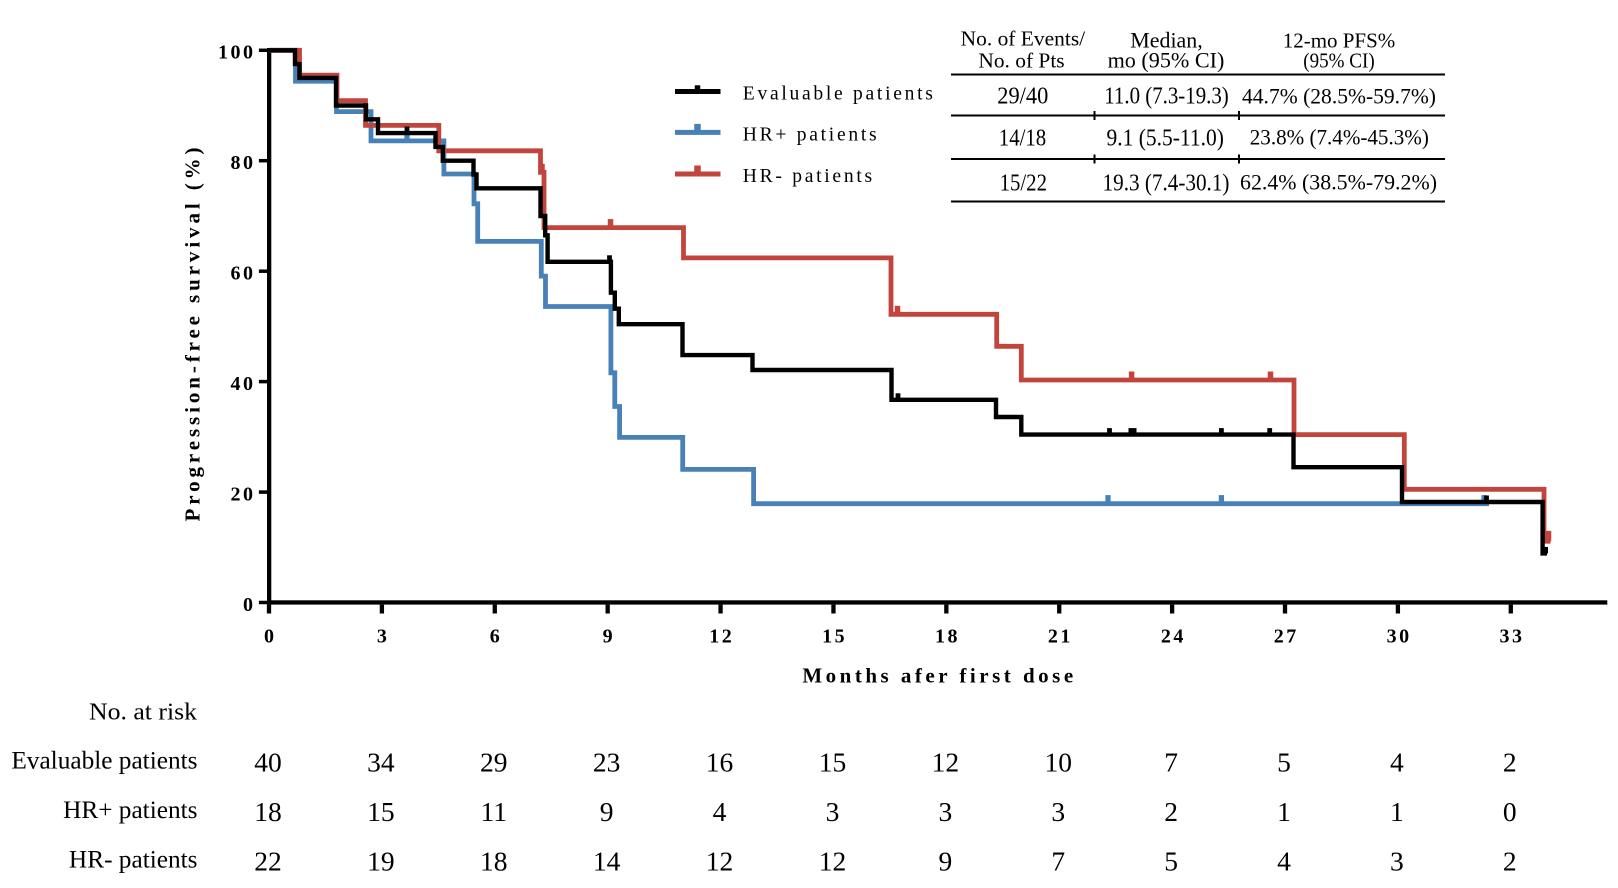  Describe the element at coordinates (720, 762) in the screenshot. I see `svg-text: 16` at that location.